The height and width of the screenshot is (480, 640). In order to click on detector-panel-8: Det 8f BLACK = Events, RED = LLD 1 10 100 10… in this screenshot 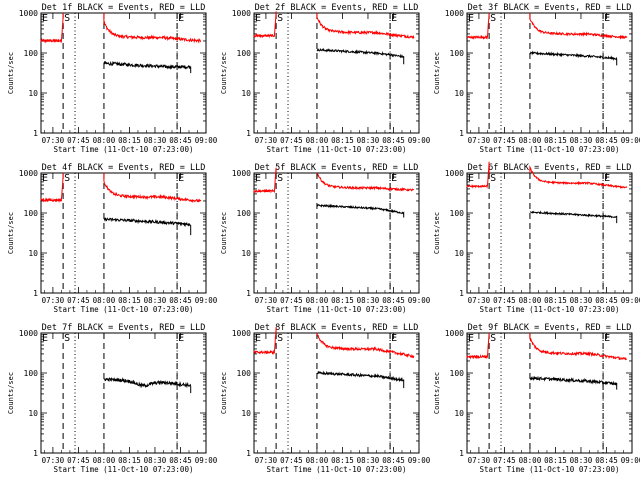, I will do `click(325, 398)`.